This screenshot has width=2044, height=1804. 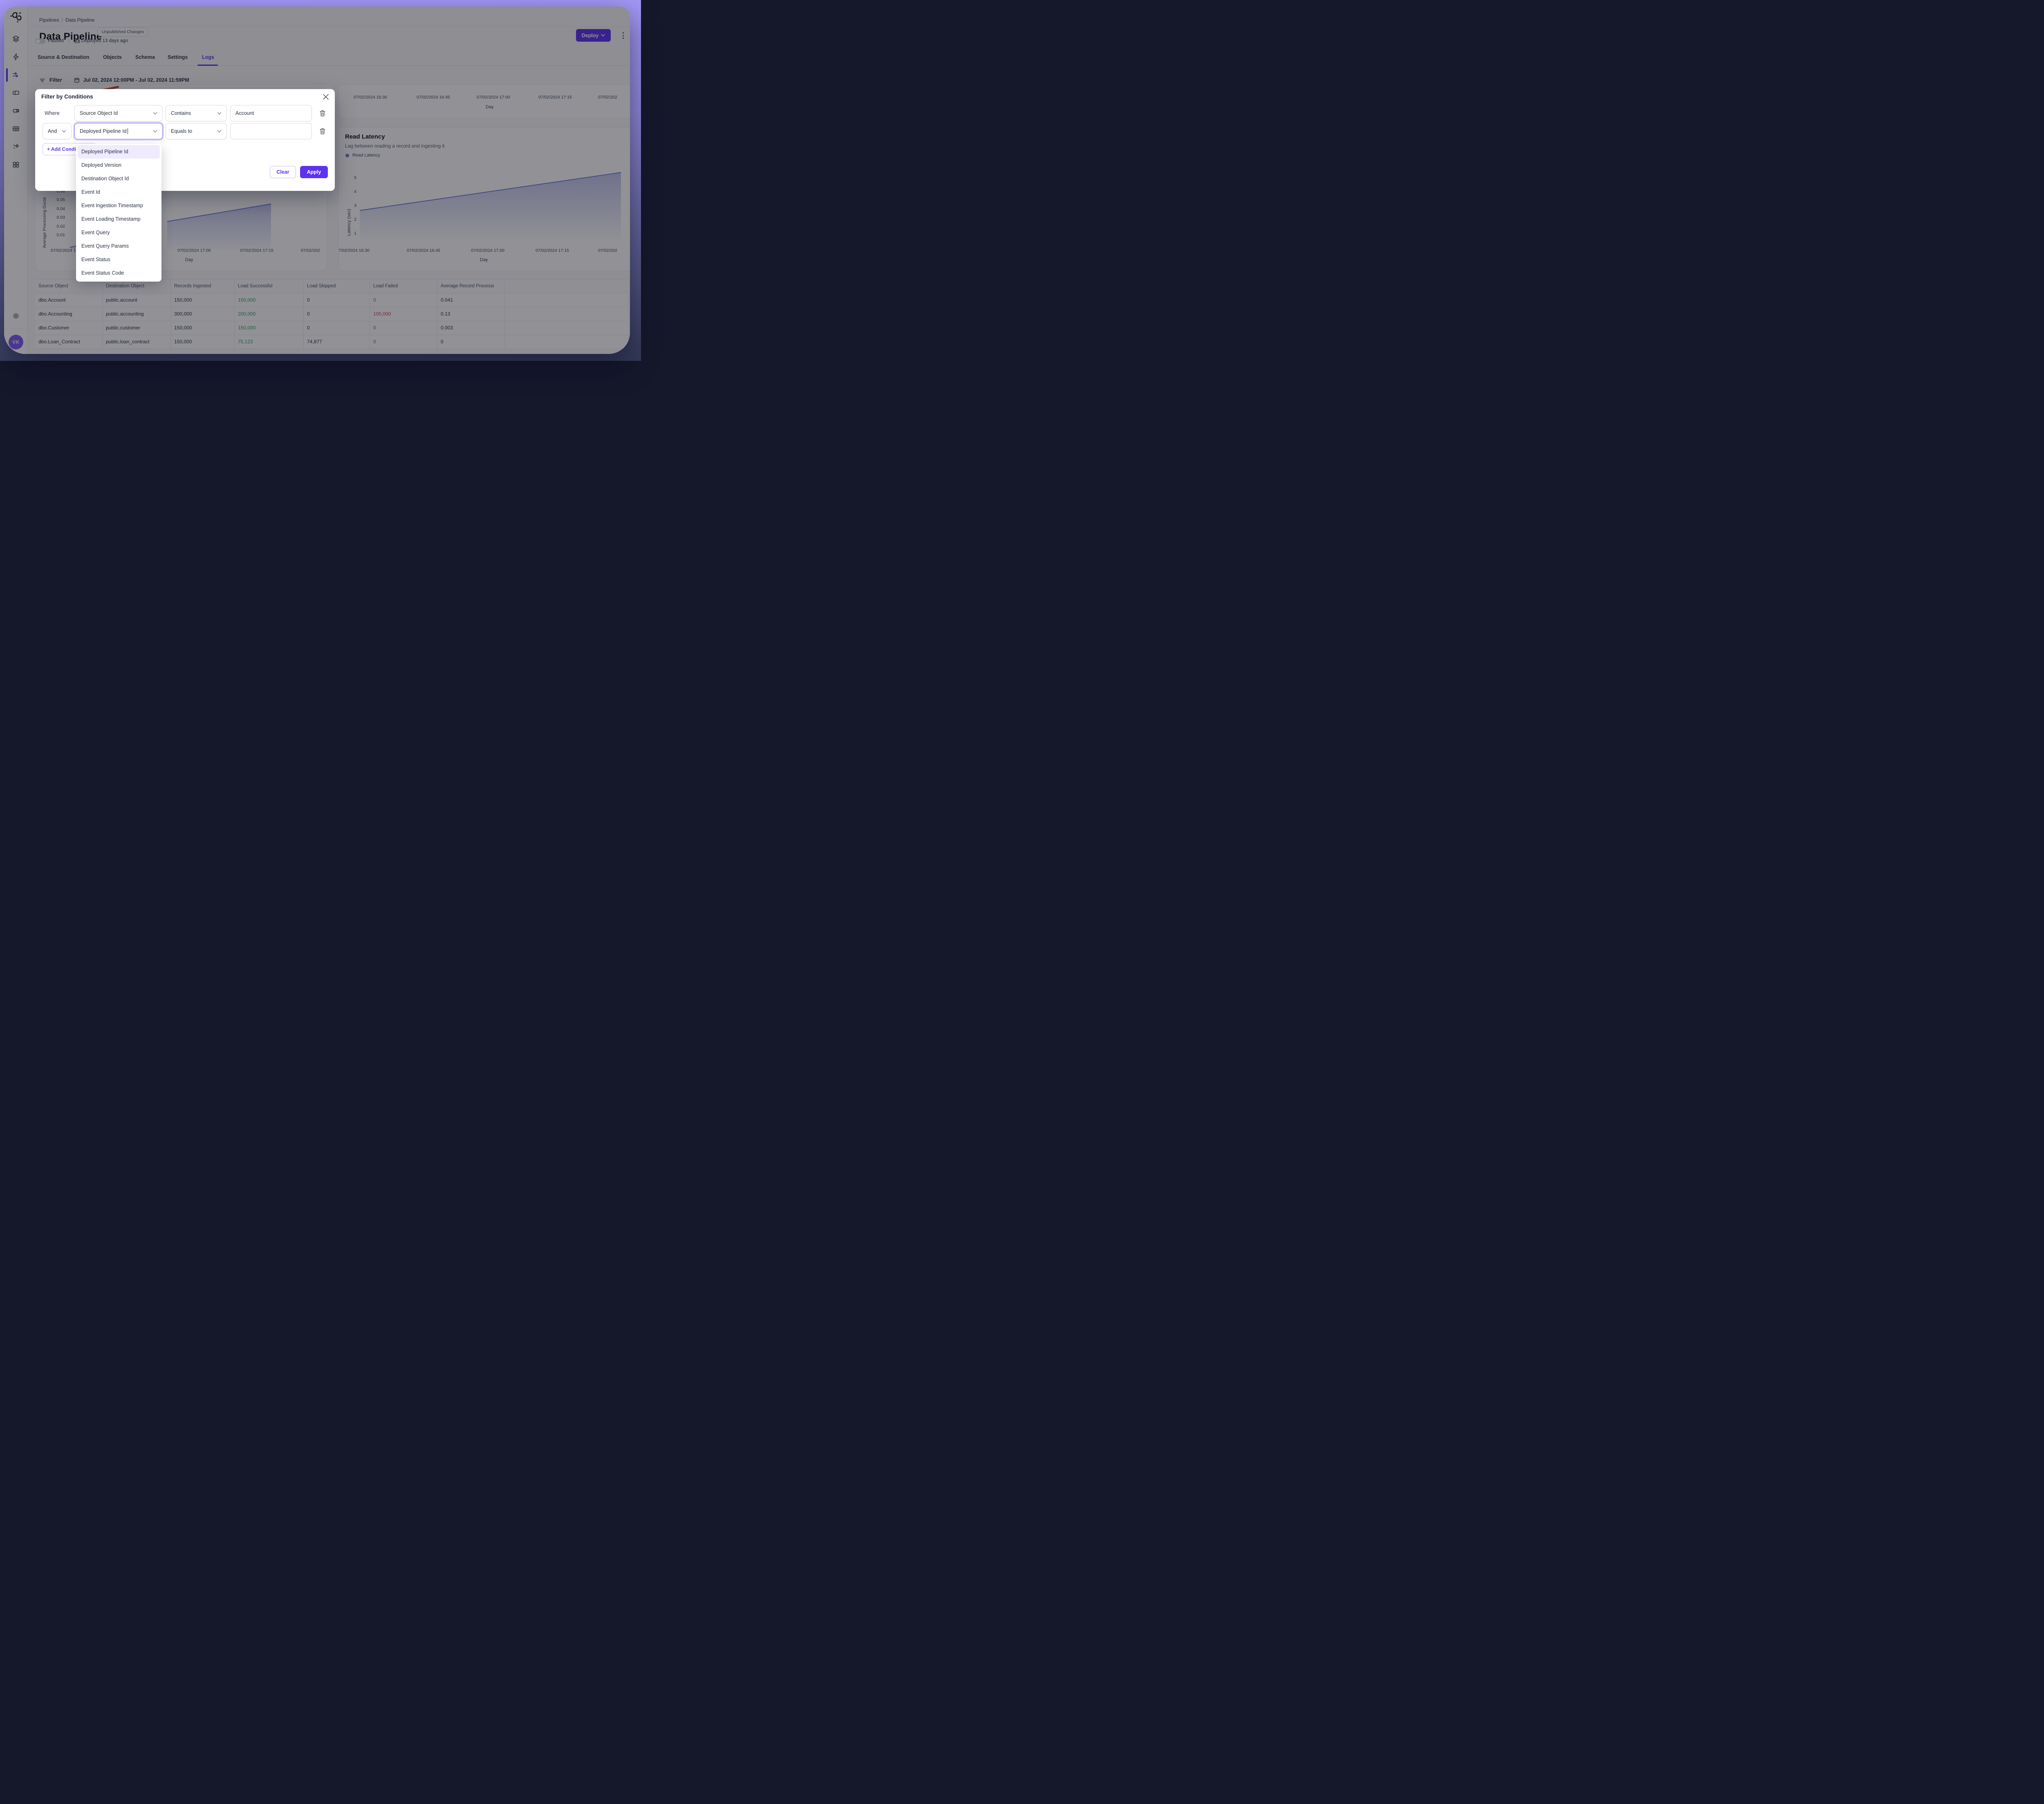 What do you see at coordinates (314, 172) in the screenshot?
I see `apply-button: Apply` at bounding box center [314, 172].